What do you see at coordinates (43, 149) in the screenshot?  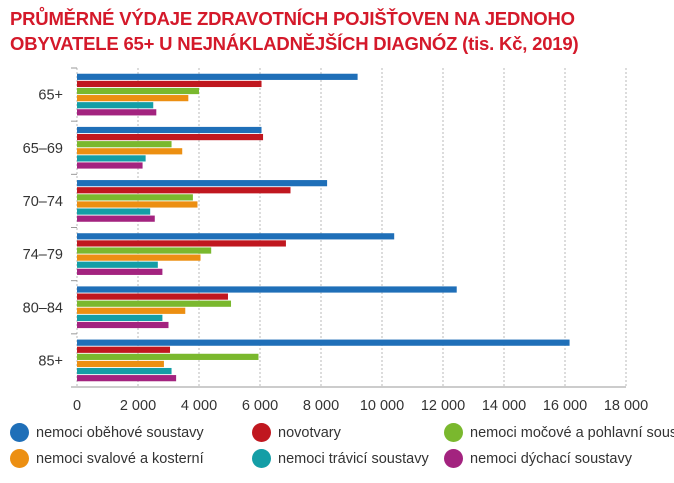 I see `category-label: 65–69` at bounding box center [43, 149].